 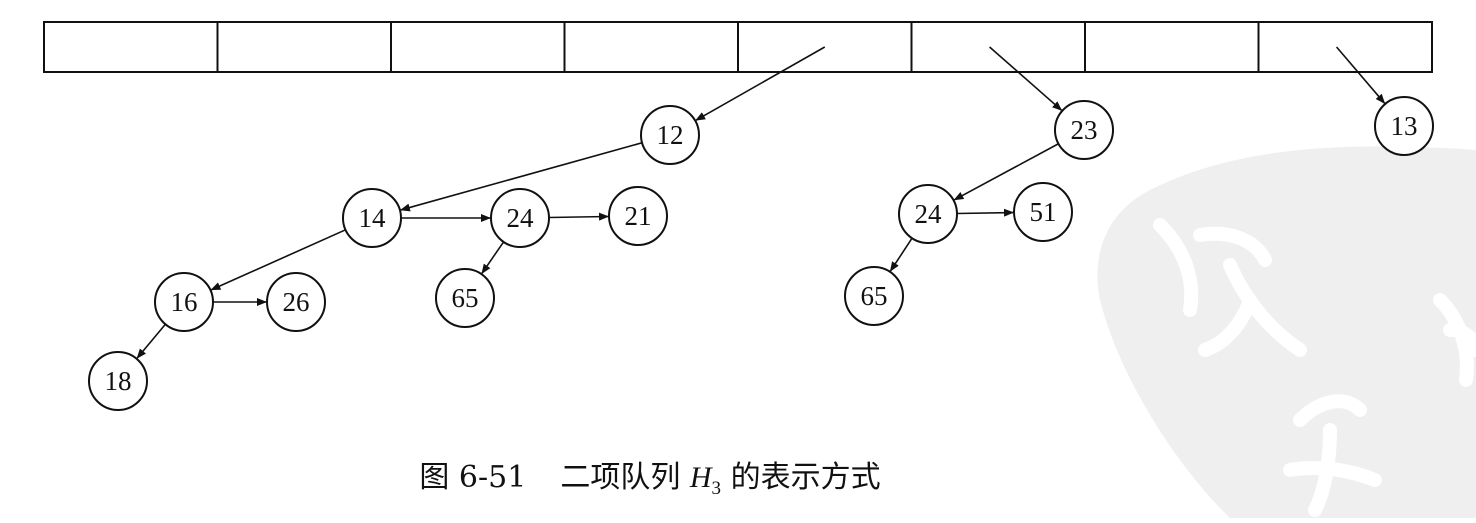 I want to click on figure-number: 图 6-51, so click(x=473, y=477).